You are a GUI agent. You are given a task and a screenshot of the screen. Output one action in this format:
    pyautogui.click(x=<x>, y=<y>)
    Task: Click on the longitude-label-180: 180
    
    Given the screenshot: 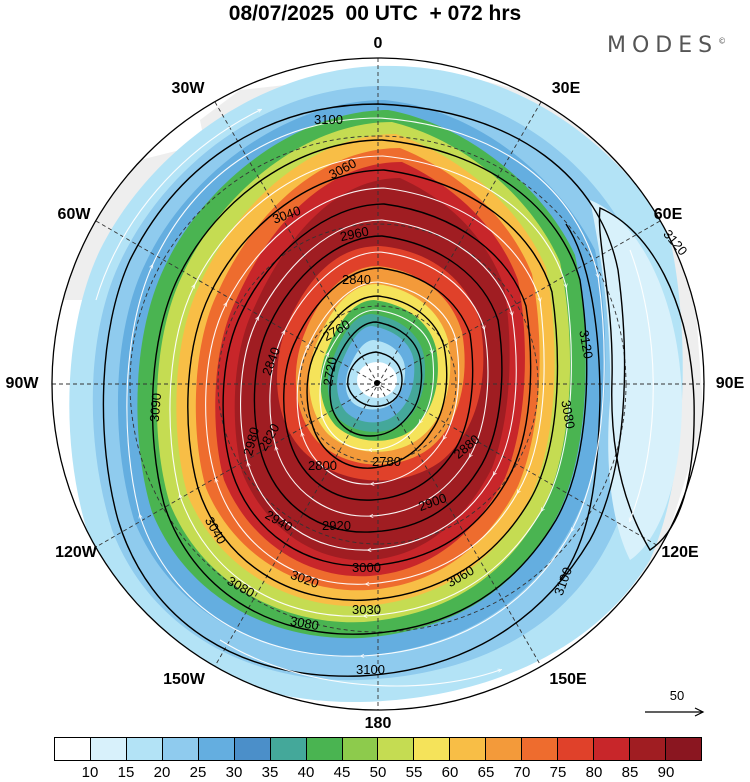 What is the action you would take?
    pyautogui.click(x=378, y=723)
    